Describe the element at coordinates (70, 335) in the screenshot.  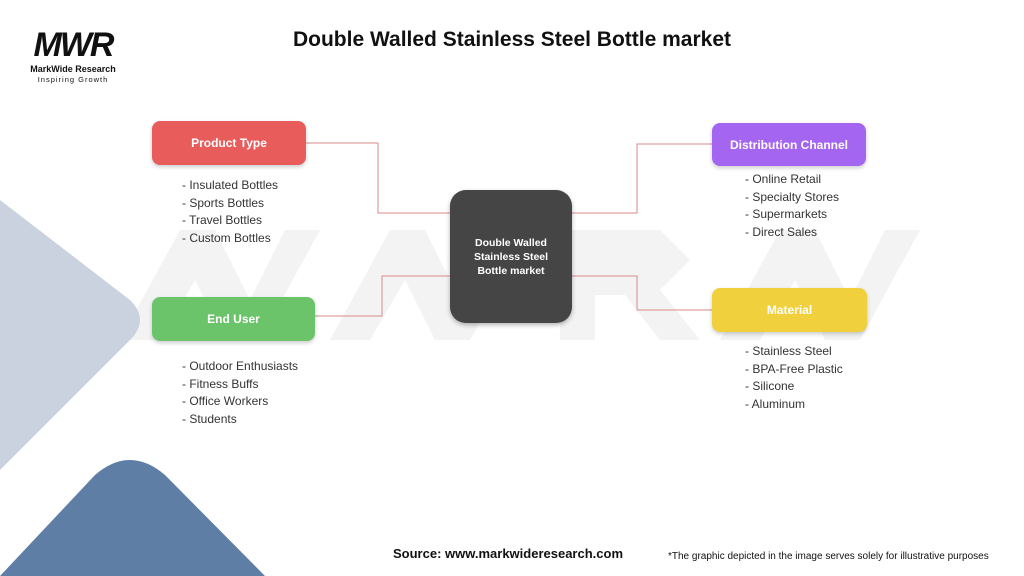
I see `left-shape` at that location.